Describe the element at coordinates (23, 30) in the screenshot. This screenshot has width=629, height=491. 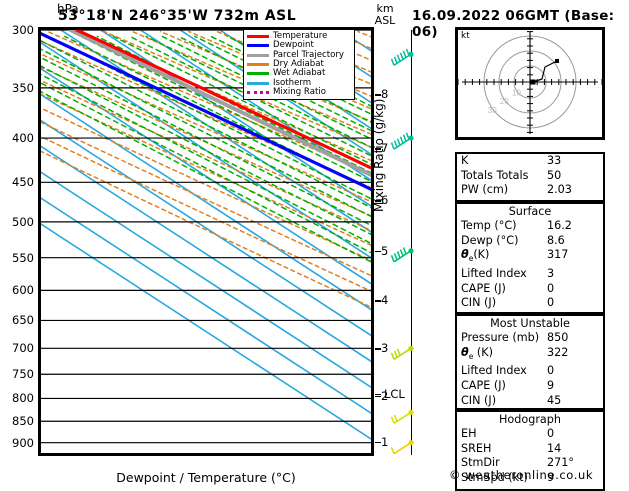
I see `pressure-tick-label: 300` at that location.